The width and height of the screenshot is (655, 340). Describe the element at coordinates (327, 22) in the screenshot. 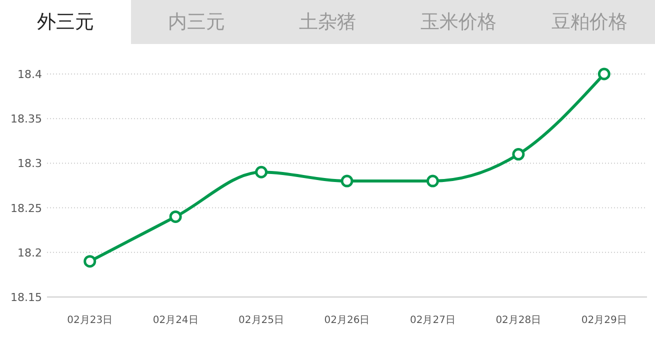

I see `text: 土杂猪` at that location.